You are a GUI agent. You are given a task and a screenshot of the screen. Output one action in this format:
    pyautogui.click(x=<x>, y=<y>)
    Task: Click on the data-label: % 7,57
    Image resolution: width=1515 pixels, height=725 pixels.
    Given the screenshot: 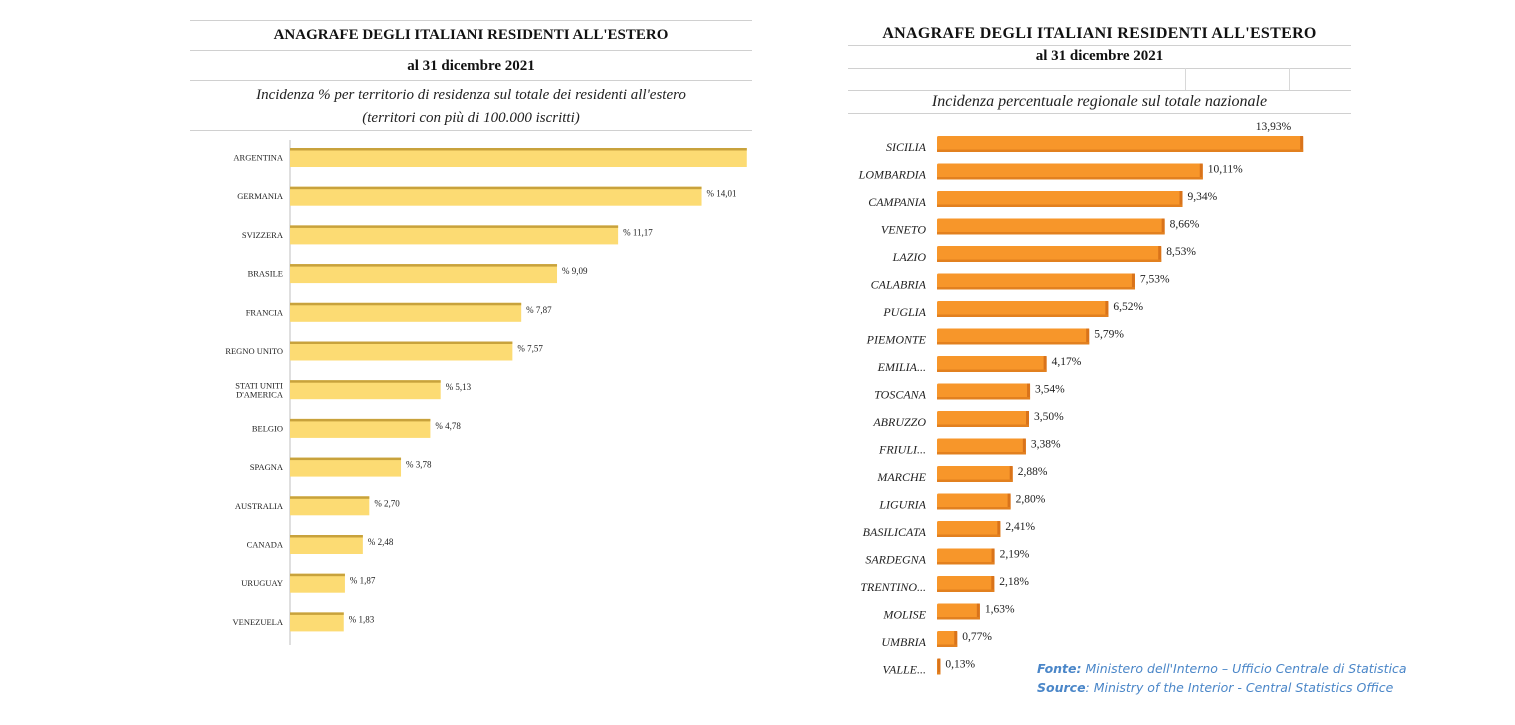 What is the action you would take?
    pyautogui.click(x=530, y=349)
    